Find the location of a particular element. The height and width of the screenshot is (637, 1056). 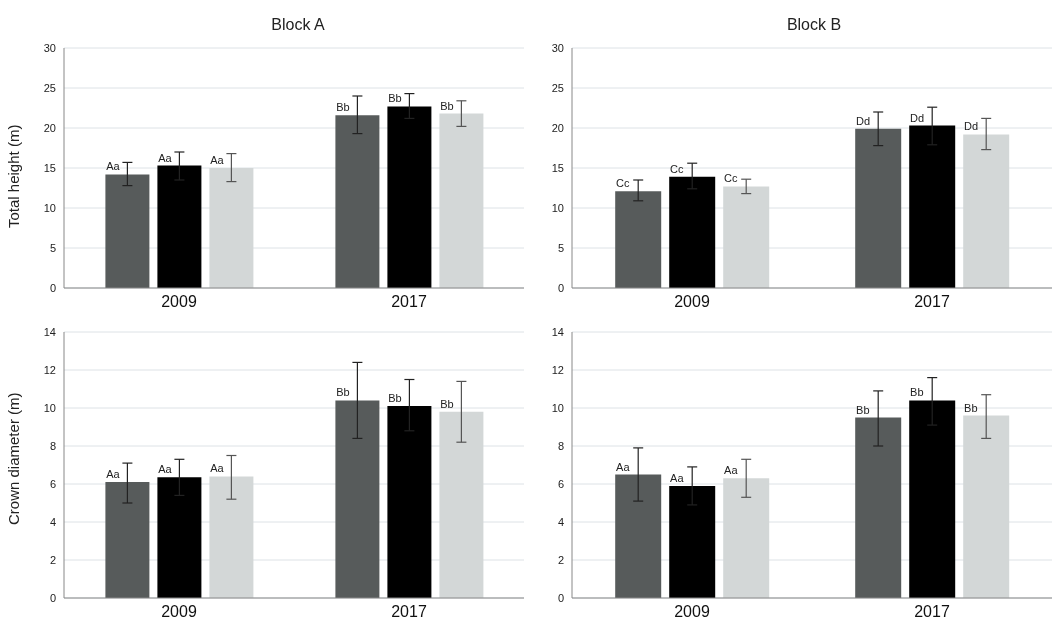

chart-title: Block B is located at coordinates (814, 24).